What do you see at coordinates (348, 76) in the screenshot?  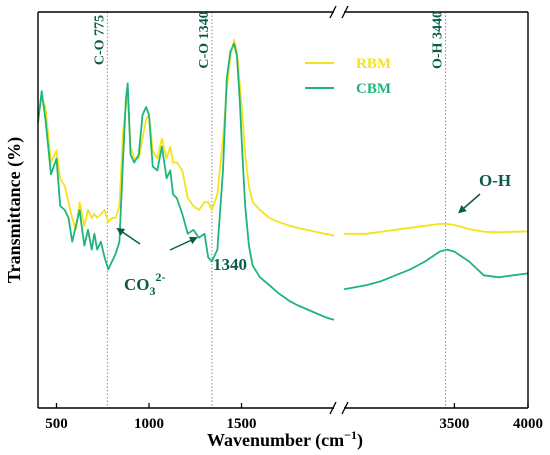 I see `legend: RBM CBM` at bounding box center [348, 76].